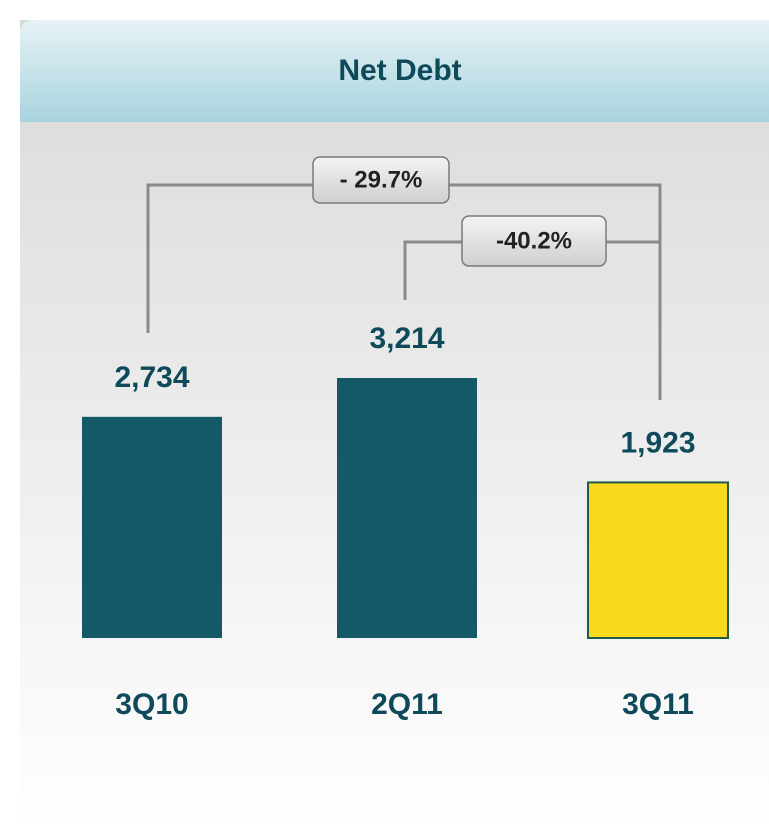 The image size is (769, 829). I want to click on x-tick-label: 3Q11, so click(658, 704).